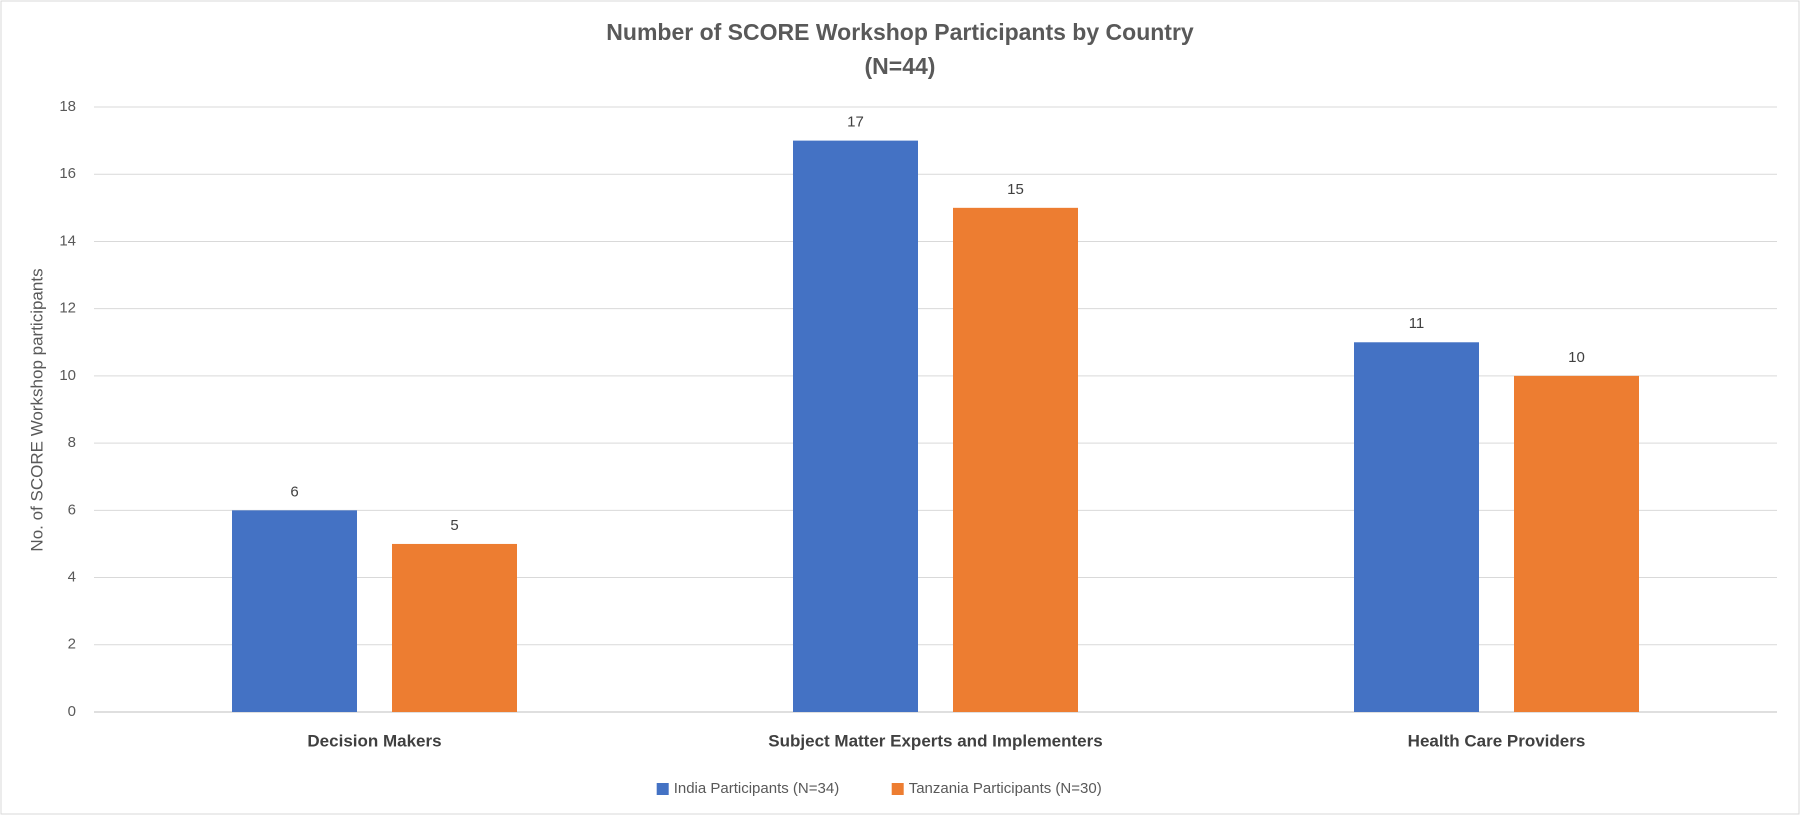 This screenshot has height=815, width=1800. Describe the element at coordinates (1005, 788) in the screenshot. I see `legend-label: Tanzania Participants (N=30)` at that location.